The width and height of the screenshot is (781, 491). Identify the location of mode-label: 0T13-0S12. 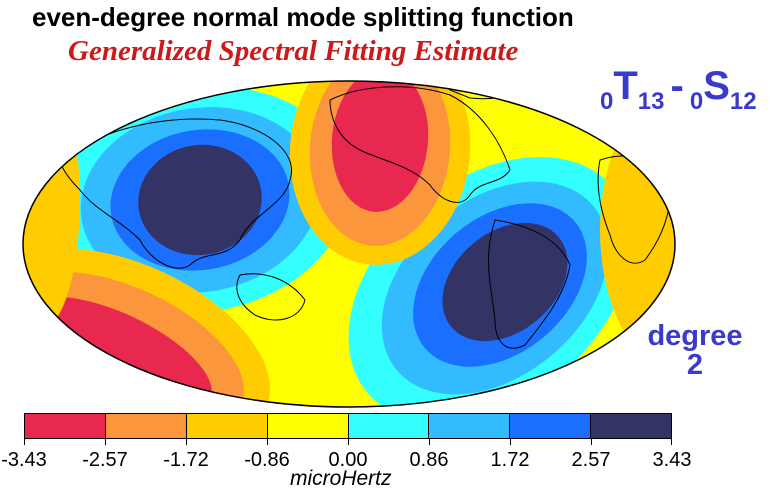
(678, 89).